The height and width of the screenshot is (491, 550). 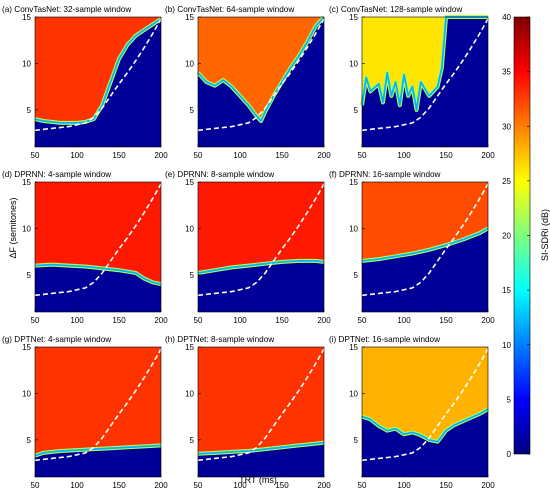 I want to click on panel-title: (c) ConvTasNet: 128-sample window, so click(x=395, y=9).